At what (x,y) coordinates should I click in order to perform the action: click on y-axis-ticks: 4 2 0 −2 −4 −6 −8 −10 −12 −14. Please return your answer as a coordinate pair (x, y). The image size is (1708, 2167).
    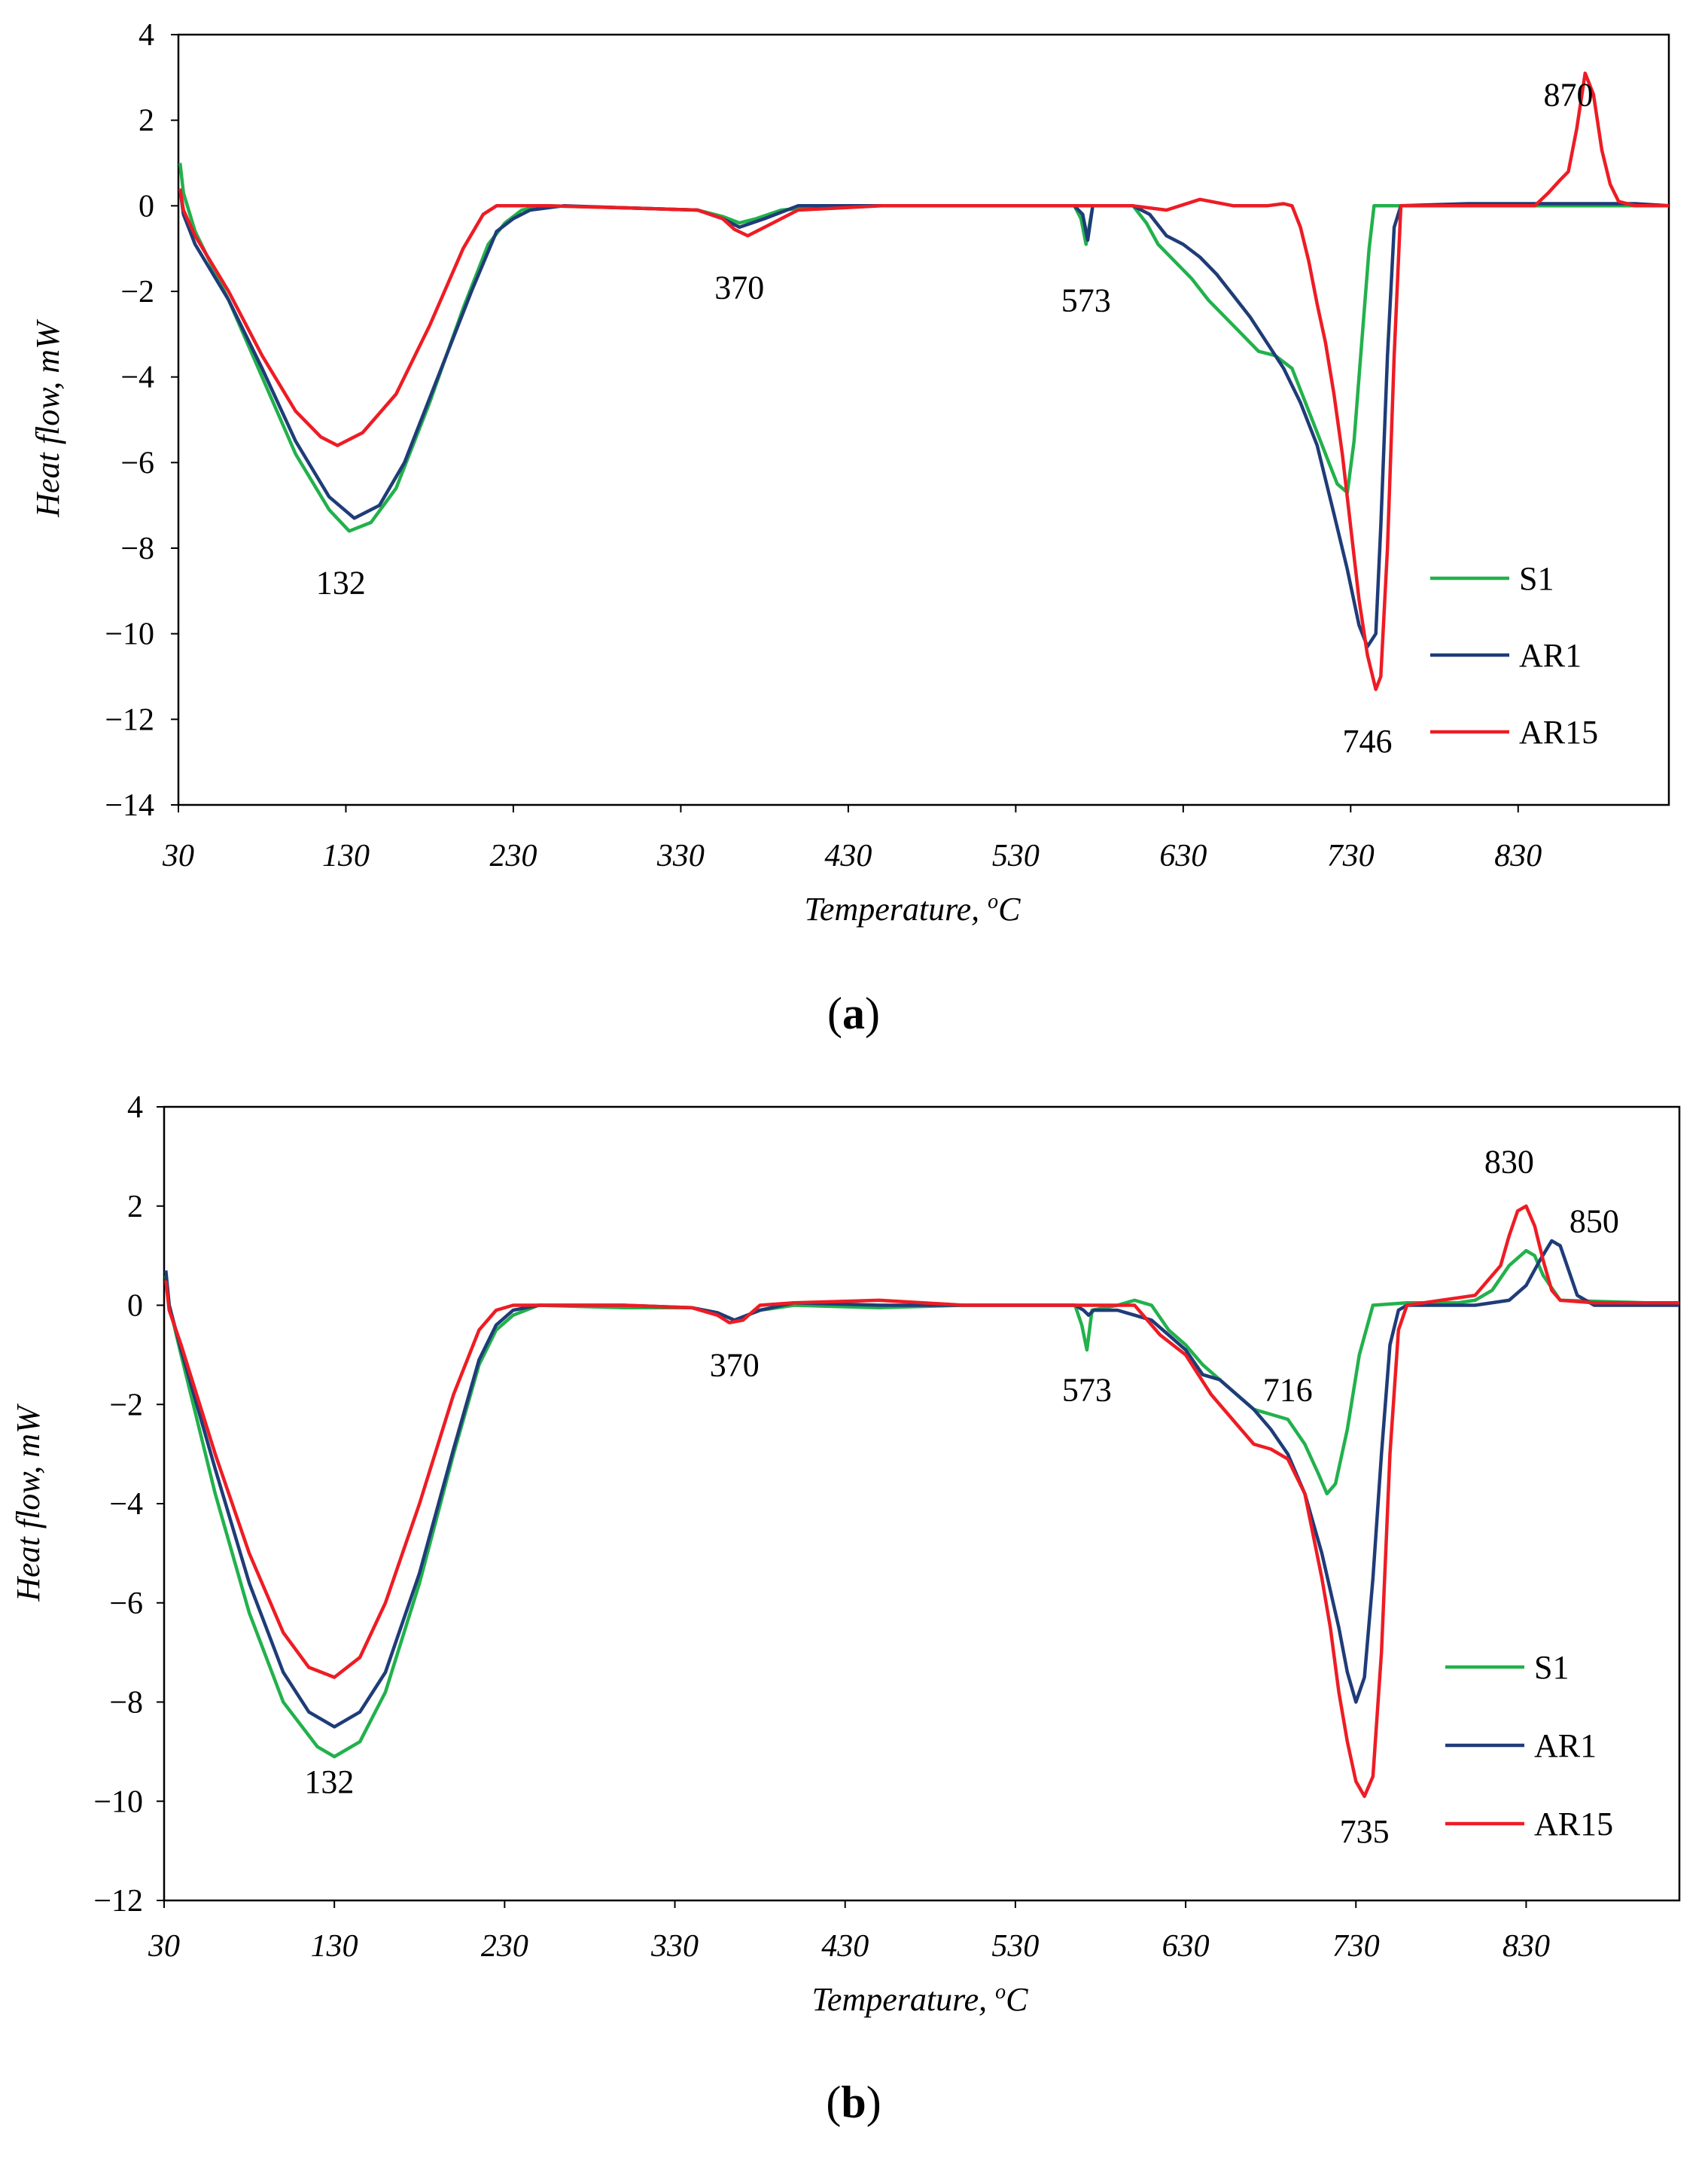
    Looking at the image, I should click on (141, 420).